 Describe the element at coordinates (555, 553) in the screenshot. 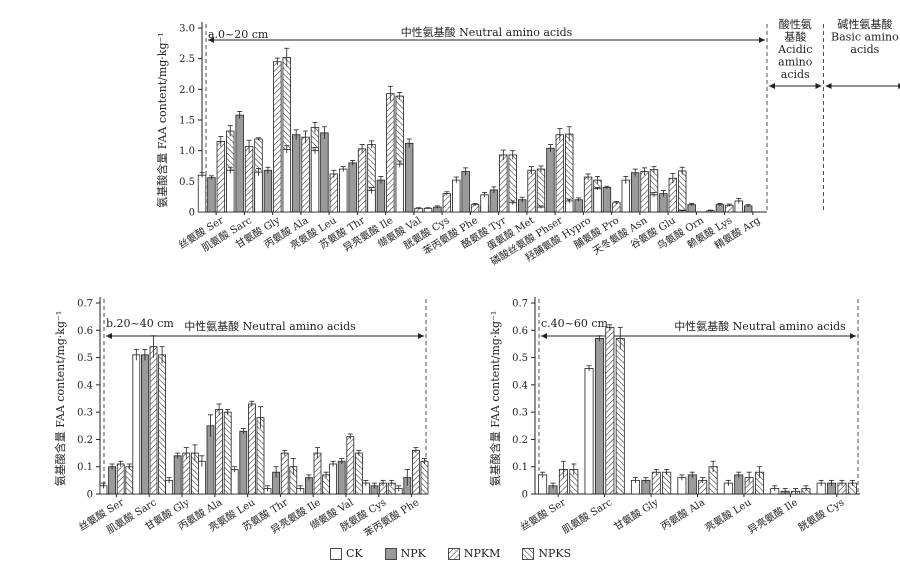

I see `legend-label: NPKS` at that location.